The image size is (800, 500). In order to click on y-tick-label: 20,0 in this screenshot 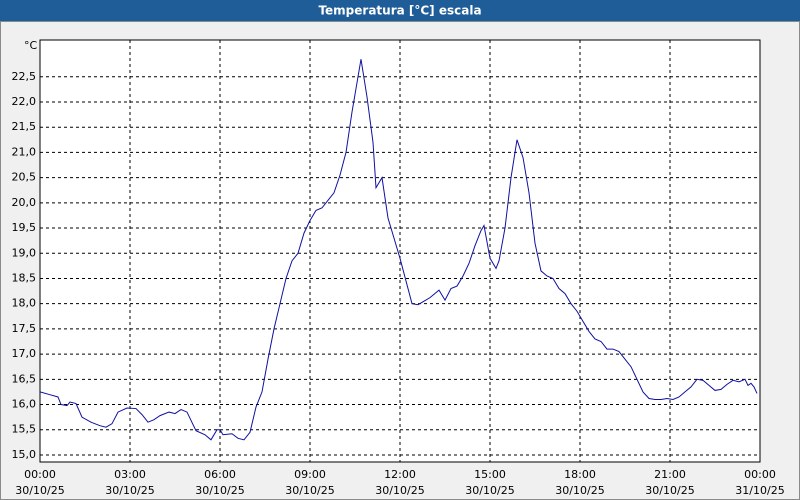, I will do `click(24, 202)`.